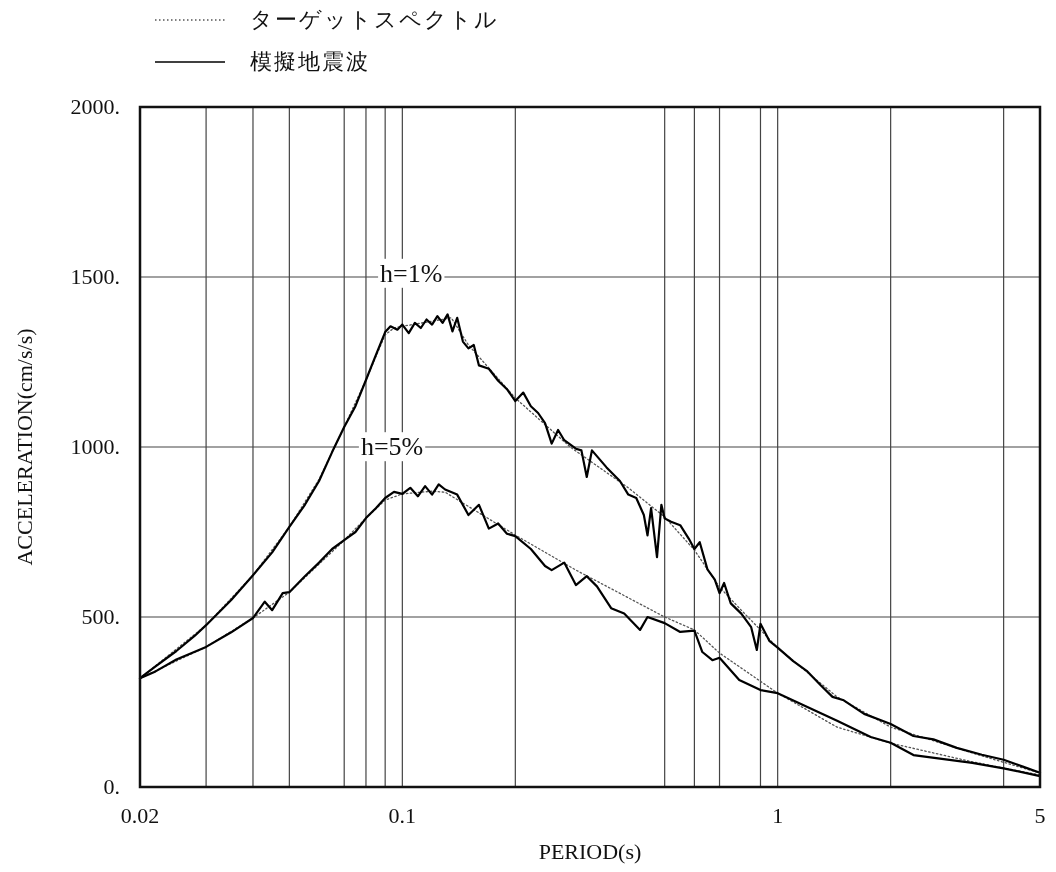 Image resolution: width=1056 pixels, height=872 pixels. What do you see at coordinates (95, 446) in the screenshot?
I see `y-tick-label: 1000.` at bounding box center [95, 446].